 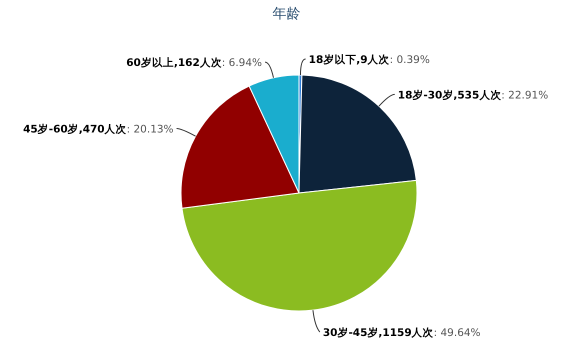 What do you see at coordinates (378, 333) in the screenshot?
I see `slice-label: 30岁-45岁,1159人次` at bounding box center [378, 333].